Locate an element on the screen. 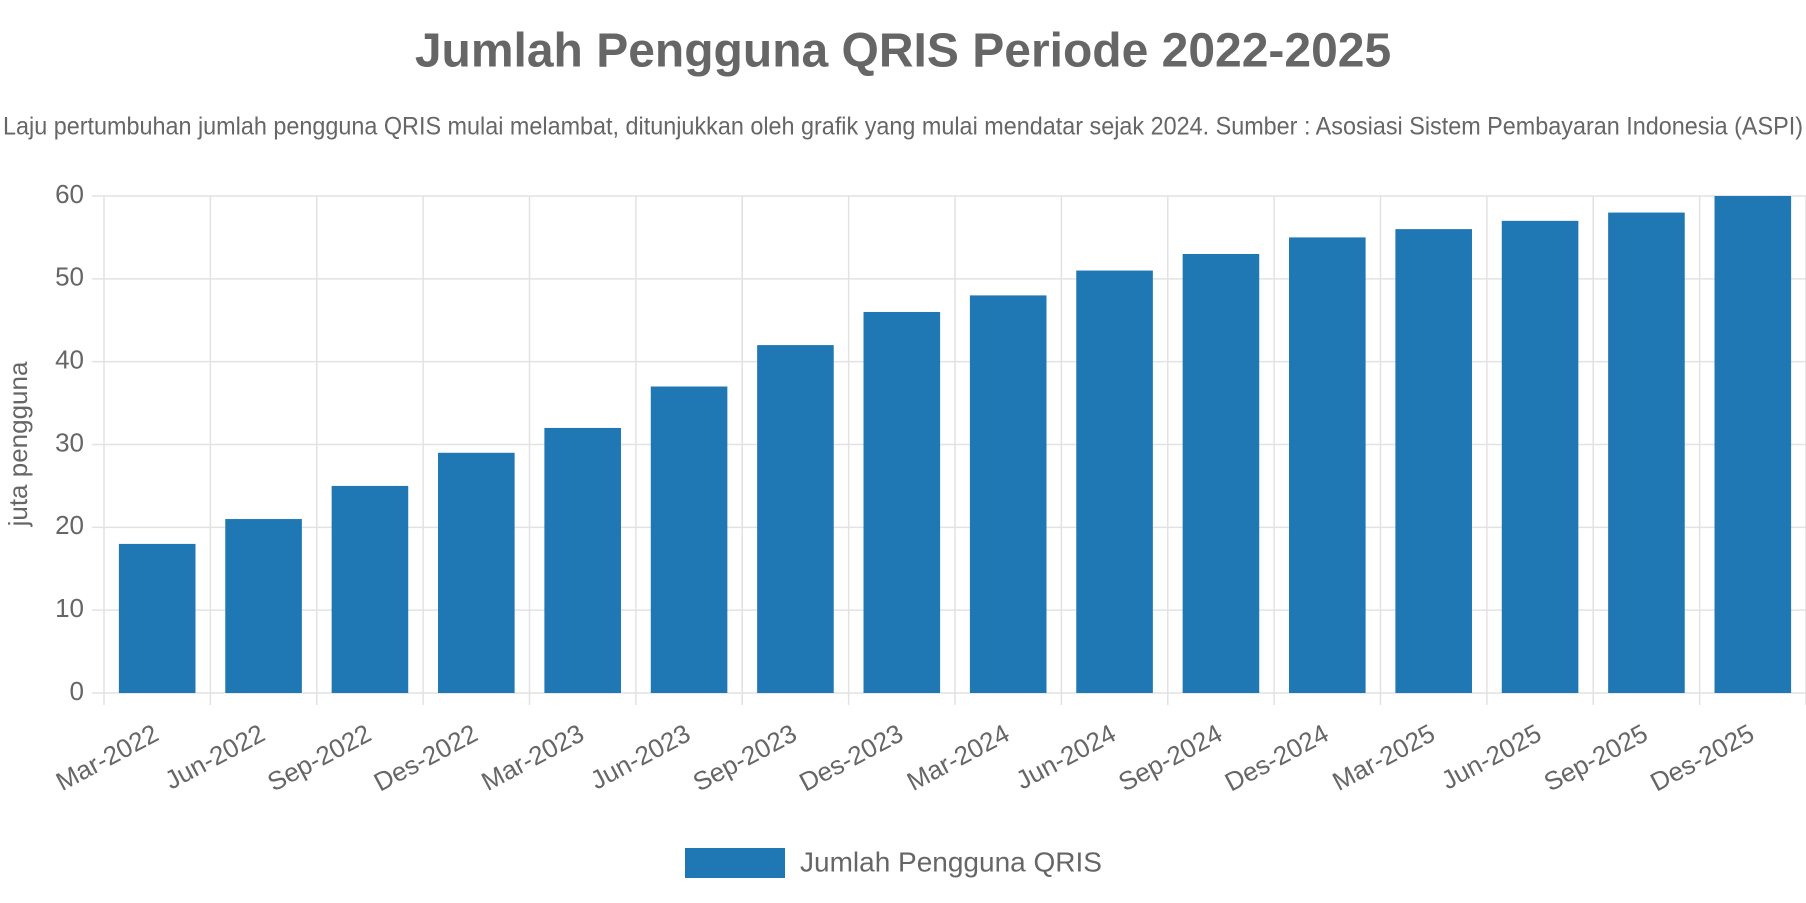 The width and height of the screenshot is (1806, 903). legend-label: Jumlah Pengguna QRIS is located at coordinates (951, 861).